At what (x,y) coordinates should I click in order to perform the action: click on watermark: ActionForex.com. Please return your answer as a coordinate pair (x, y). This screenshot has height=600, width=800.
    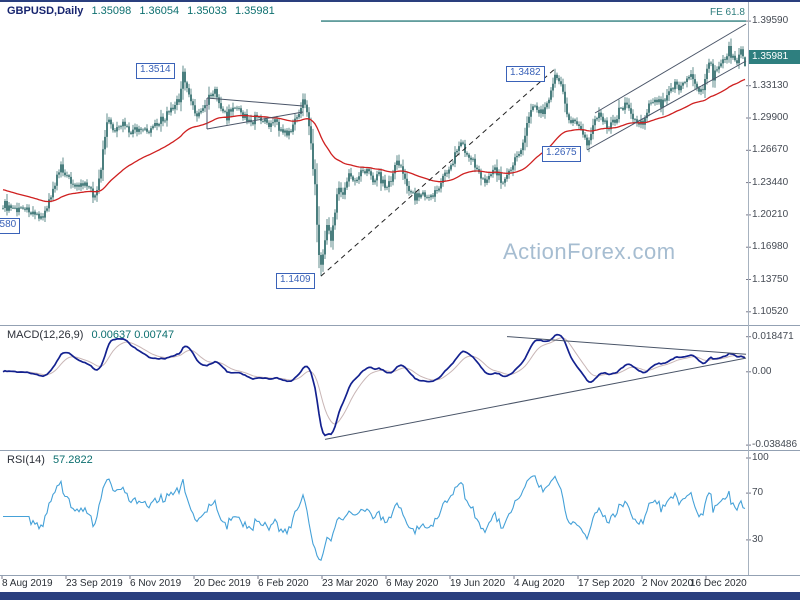
    Looking at the image, I should click on (589, 251).